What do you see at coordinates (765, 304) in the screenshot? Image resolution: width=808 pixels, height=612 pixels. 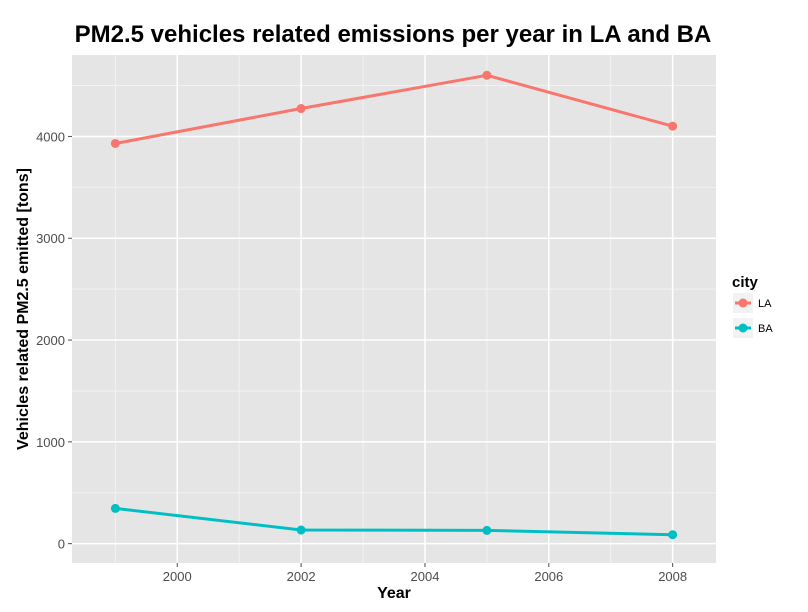 I see `legend-label-la: LA` at bounding box center [765, 304].